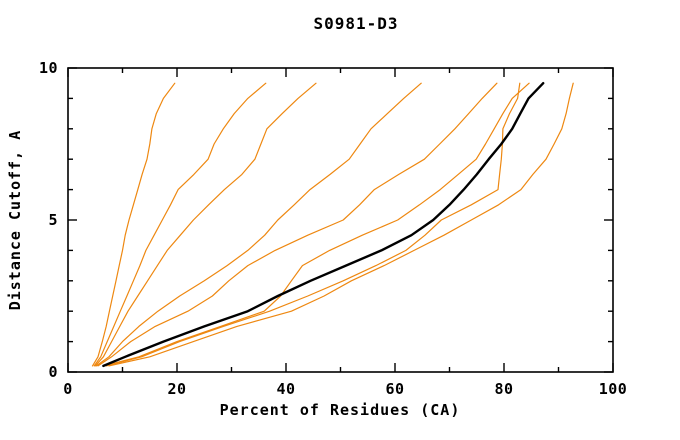 The image size is (680, 440). Describe the element at coordinates (53, 220) in the screenshot. I see `y-tick-label: 5` at that location.